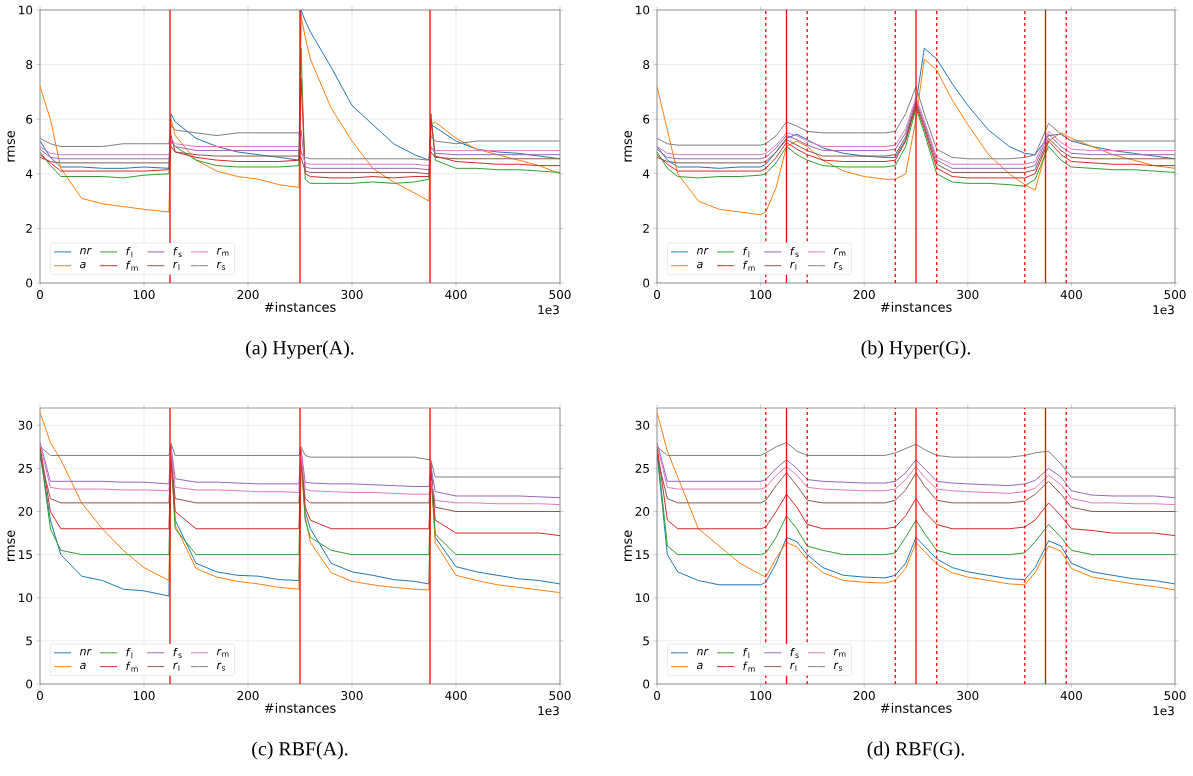  What do you see at coordinates (300, 750) in the screenshot?
I see `text: (c) RBF(A).` at bounding box center [300, 750].